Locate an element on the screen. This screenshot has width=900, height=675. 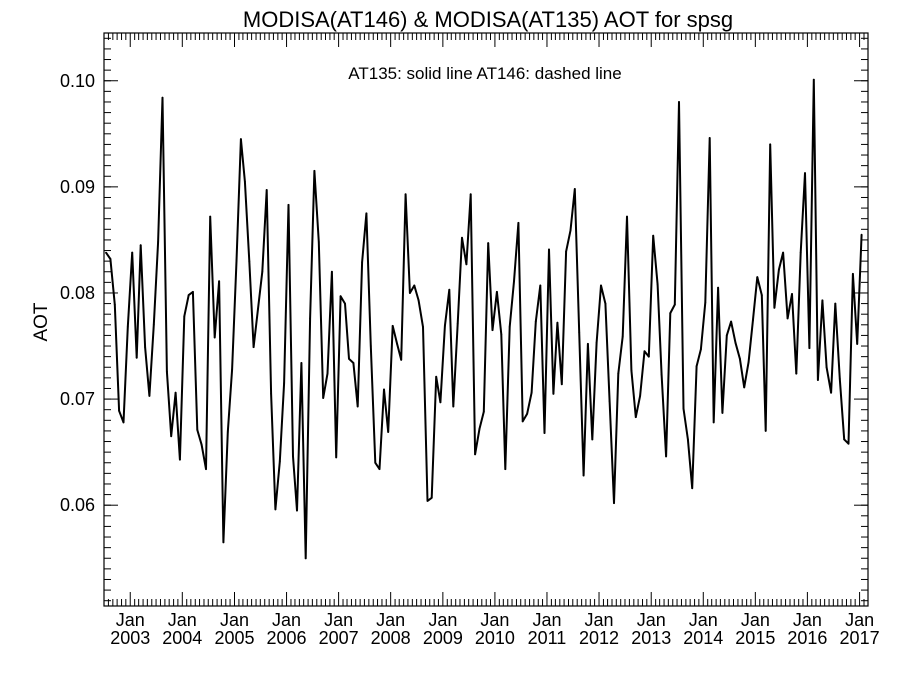
y-tick-label: 0.06 is located at coordinates (77, 505).